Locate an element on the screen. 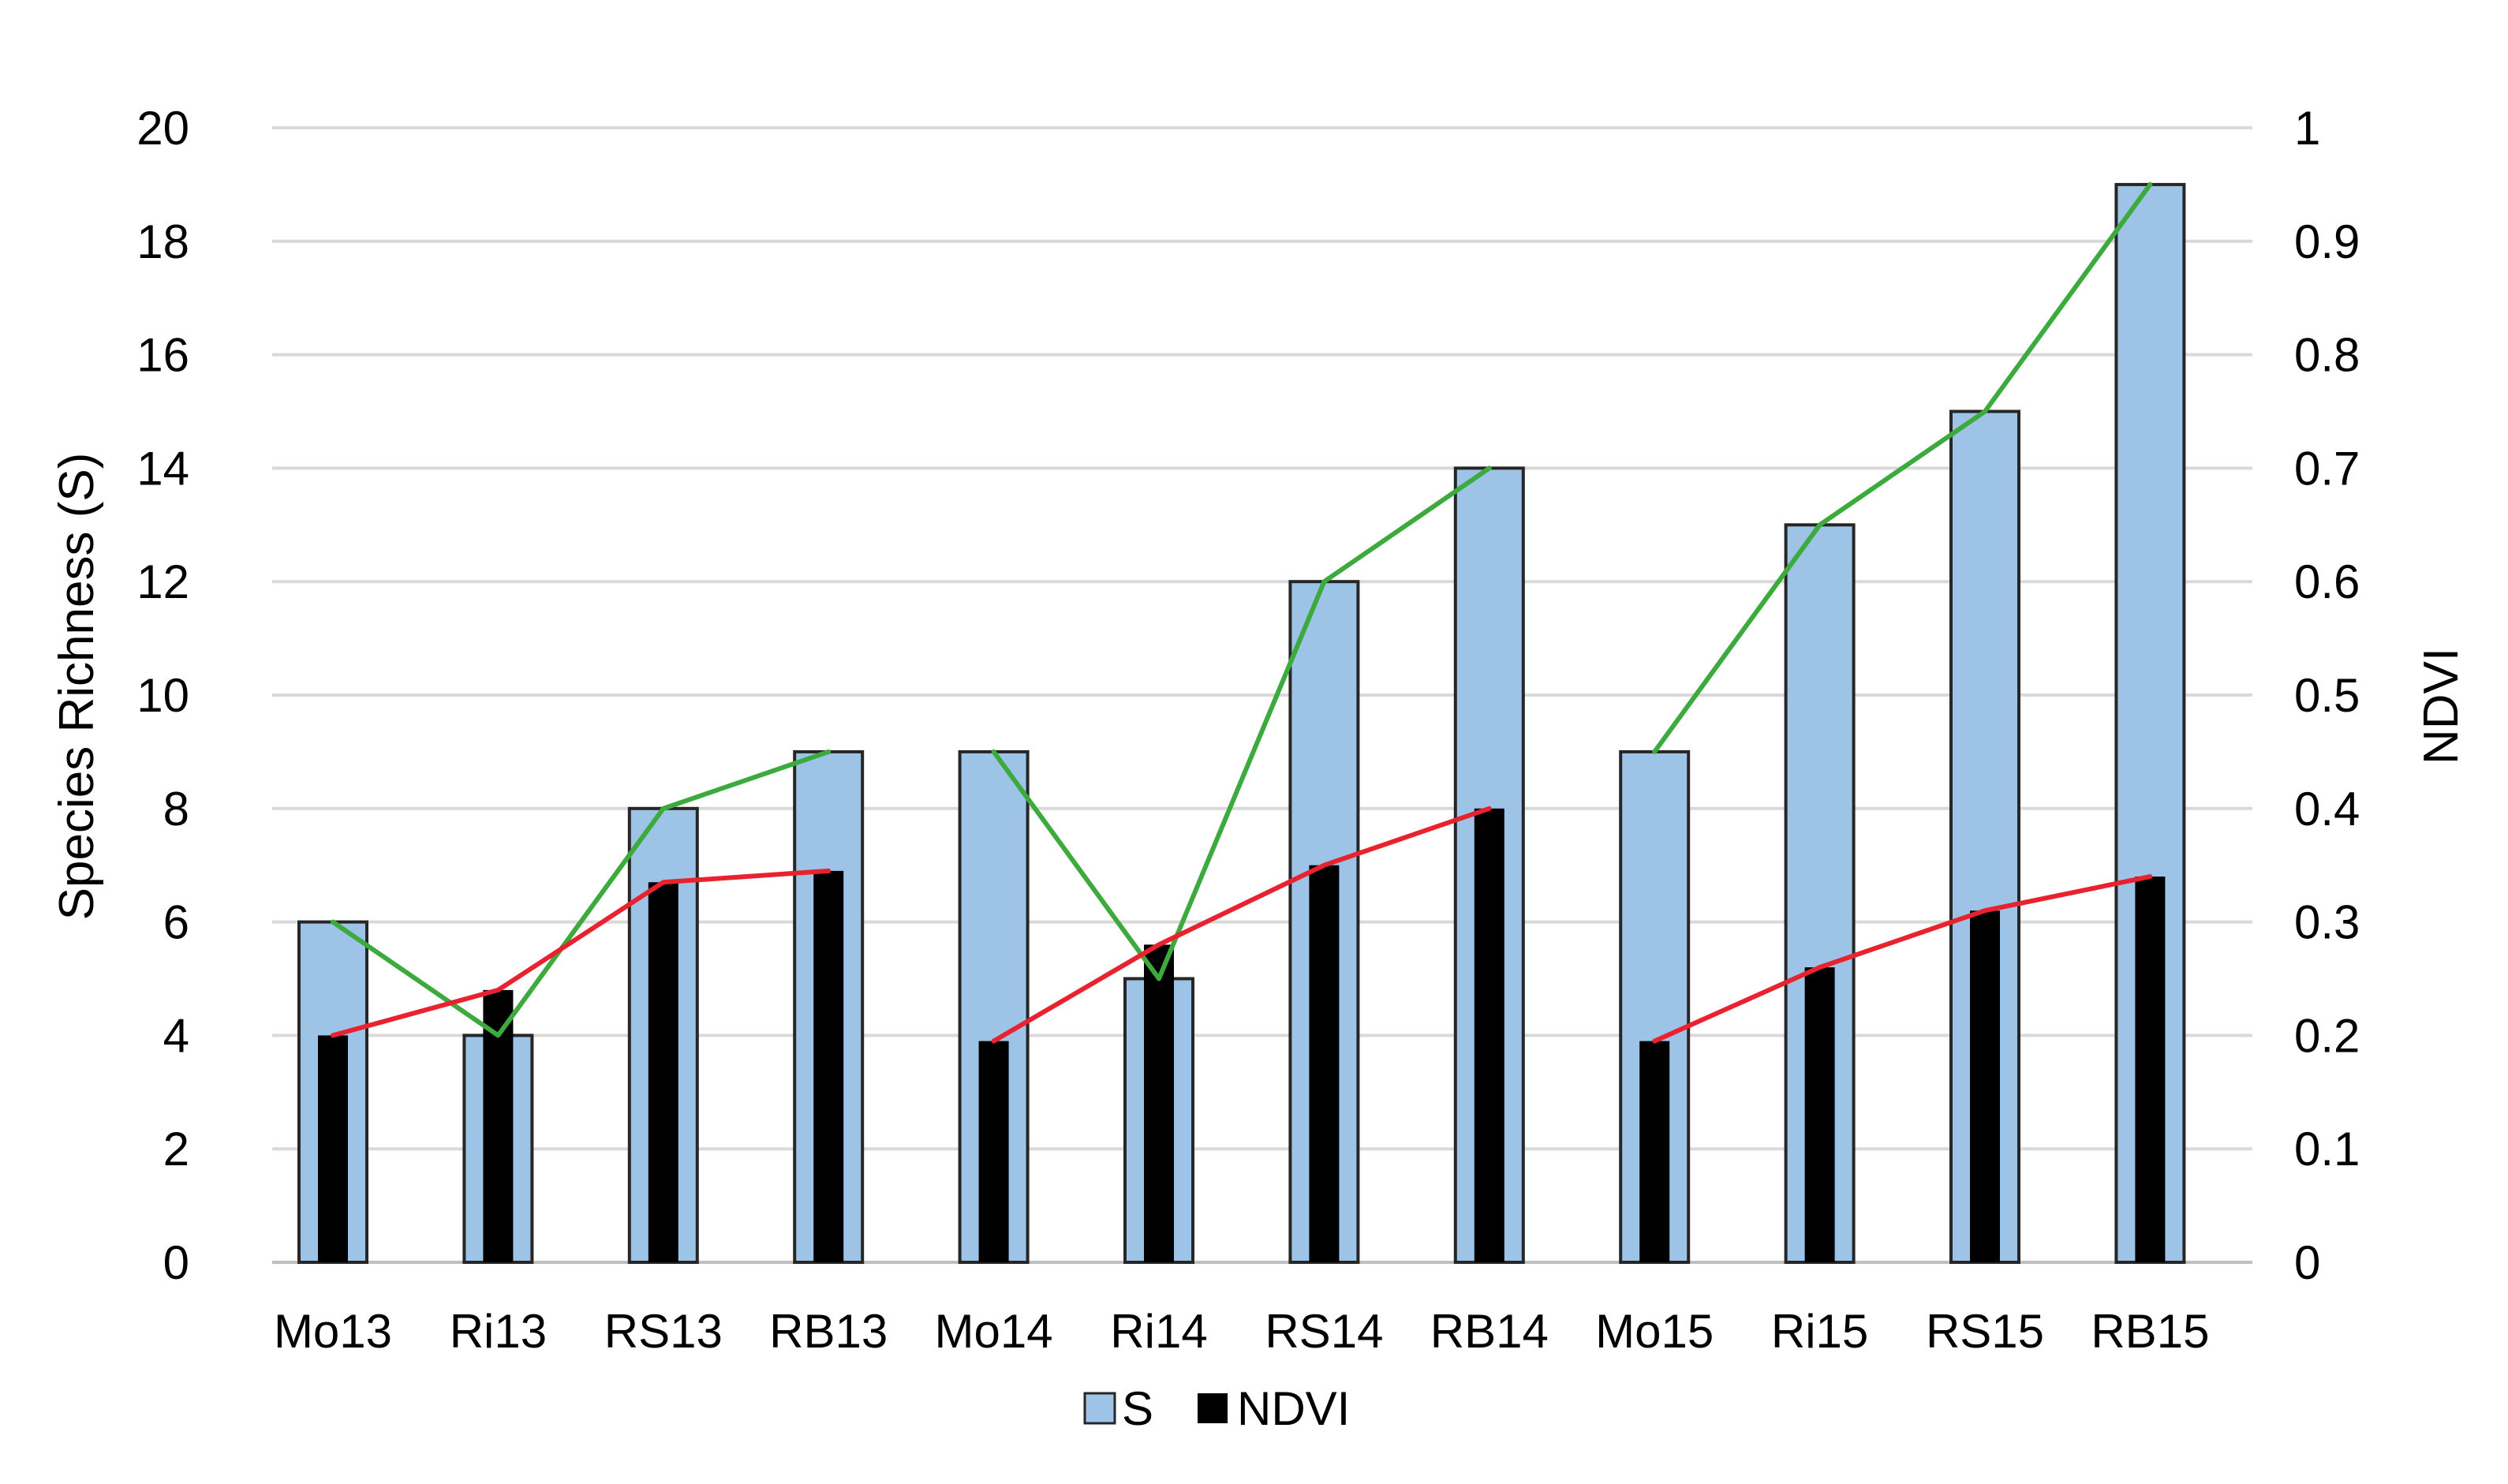  x-tick-label: RB13 is located at coordinates (828, 1331).